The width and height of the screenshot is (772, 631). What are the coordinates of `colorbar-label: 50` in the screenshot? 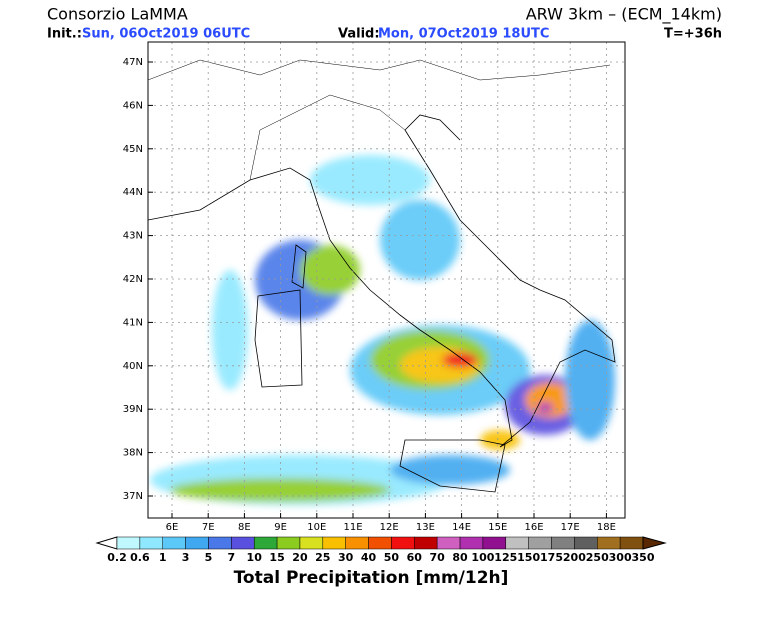 It's located at (392, 557).